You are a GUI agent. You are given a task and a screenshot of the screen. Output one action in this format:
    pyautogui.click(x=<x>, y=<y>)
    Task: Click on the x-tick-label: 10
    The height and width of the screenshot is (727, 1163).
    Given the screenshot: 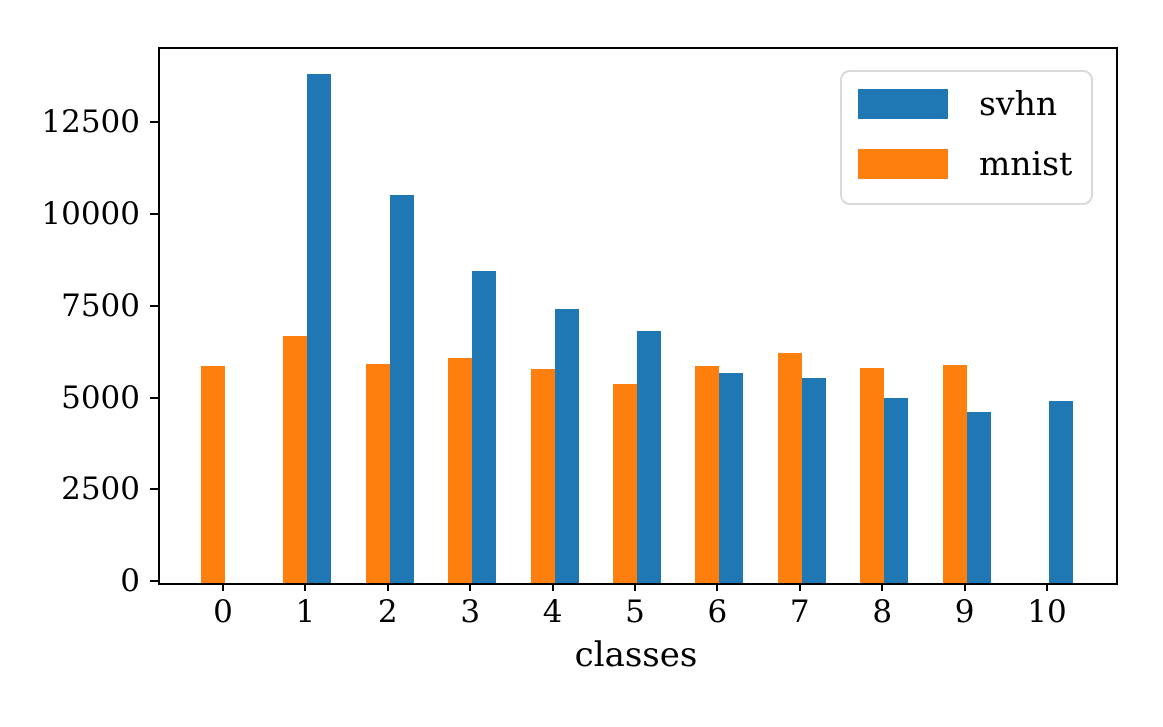 What is the action you would take?
    pyautogui.click(x=1047, y=612)
    